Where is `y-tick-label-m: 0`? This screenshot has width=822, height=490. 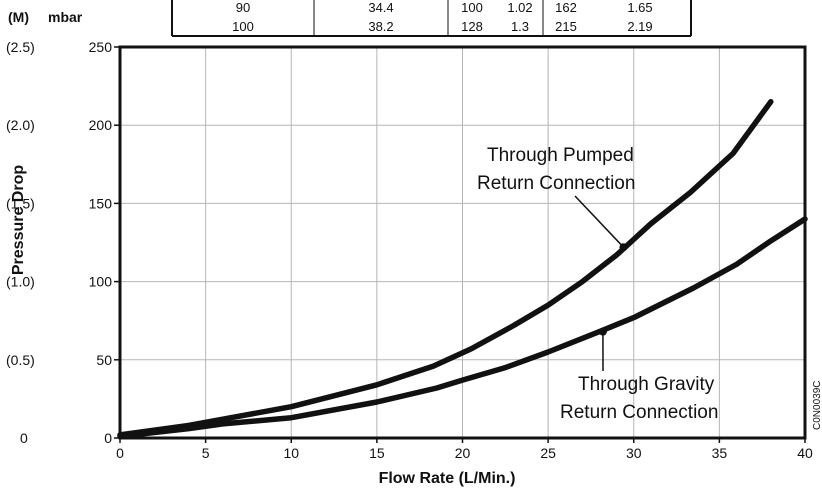 y-tick-label-m: 0 is located at coordinates (24, 438).